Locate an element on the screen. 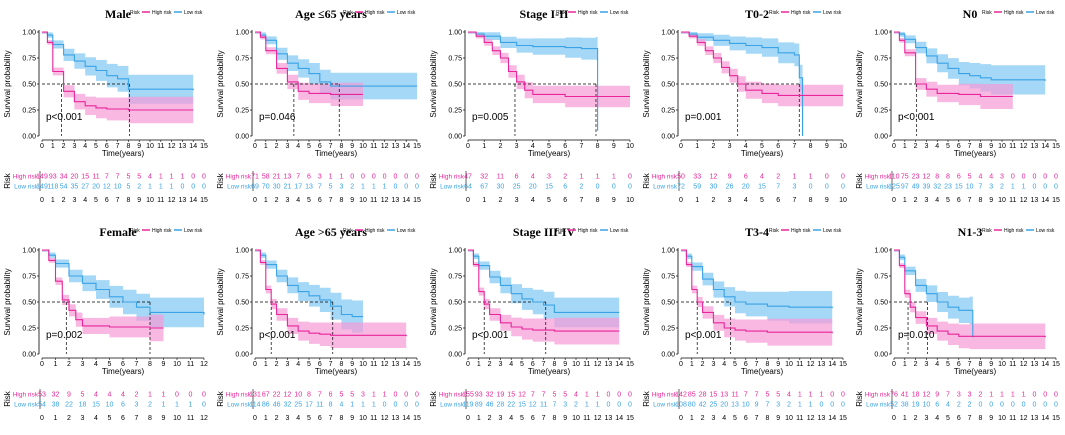 This screenshot has width=1065, height=435. risk-x-tick-label: 0 is located at coordinates (681, 418).